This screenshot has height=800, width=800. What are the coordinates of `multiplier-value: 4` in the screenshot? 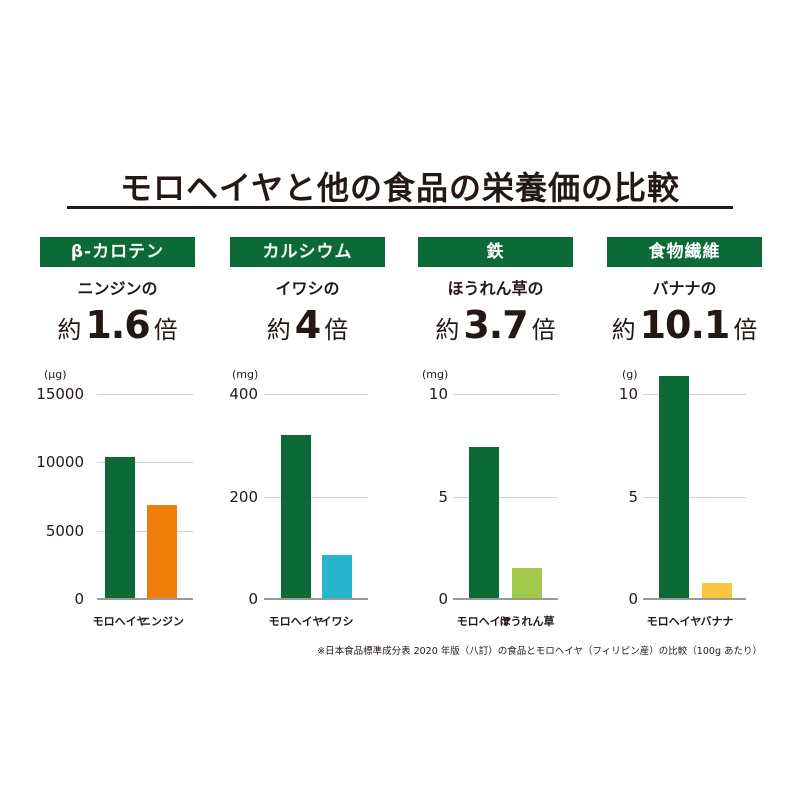 It's located at (307, 325).